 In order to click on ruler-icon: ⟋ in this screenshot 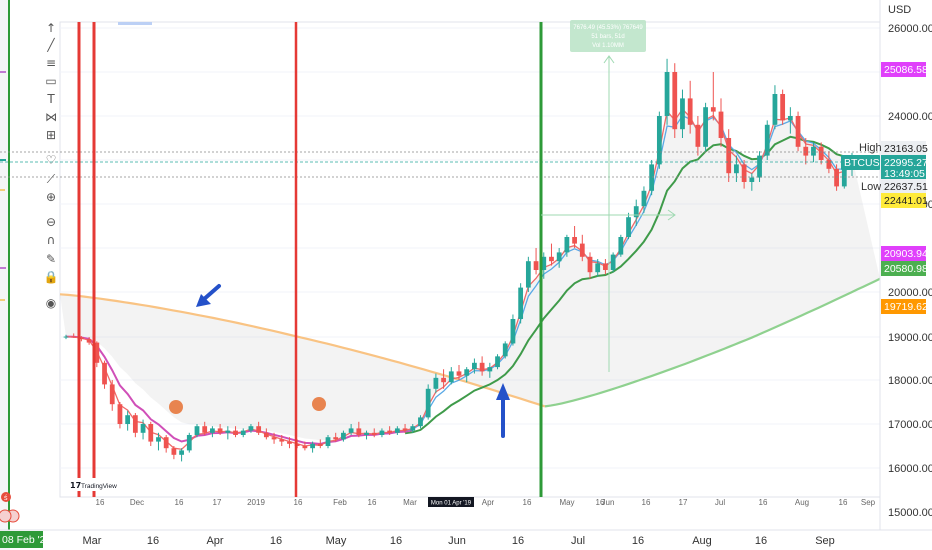, I will do `click(51, 179)`.